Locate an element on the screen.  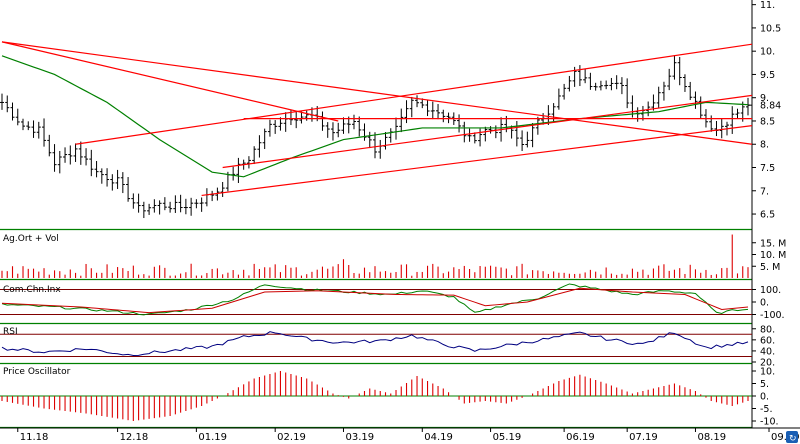
price-tick-label: 10. is located at coordinates (767, 52).